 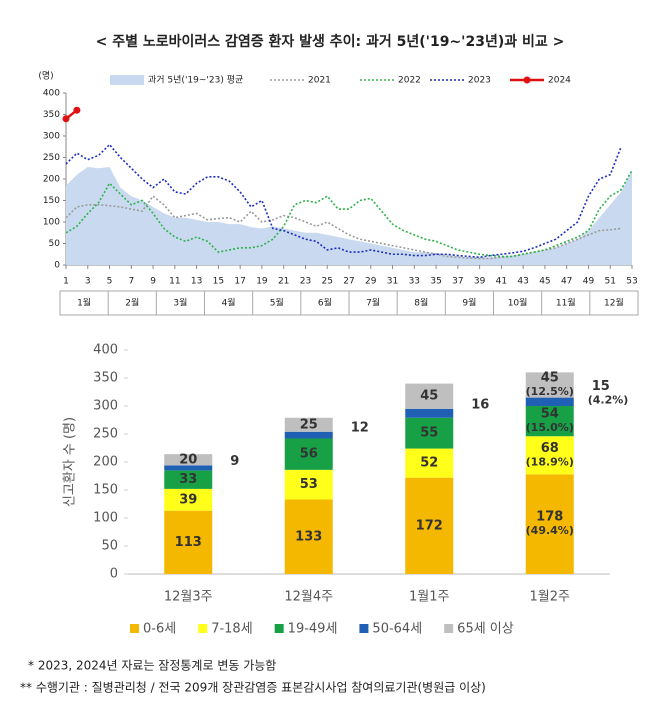 I want to click on legend-label: 2023, so click(x=479, y=81).